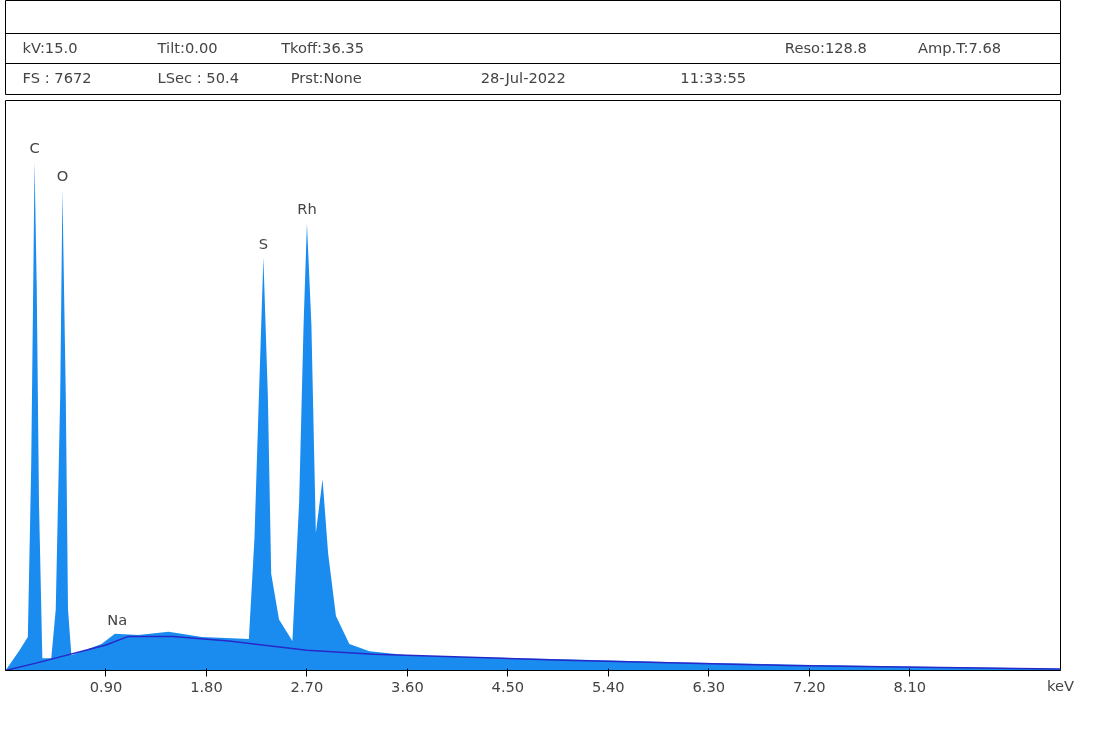 This screenshot has width=1118, height=740. What do you see at coordinates (322, 47) in the screenshot?
I see `text: Tkoff:36.35` at bounding box center [322, 47].